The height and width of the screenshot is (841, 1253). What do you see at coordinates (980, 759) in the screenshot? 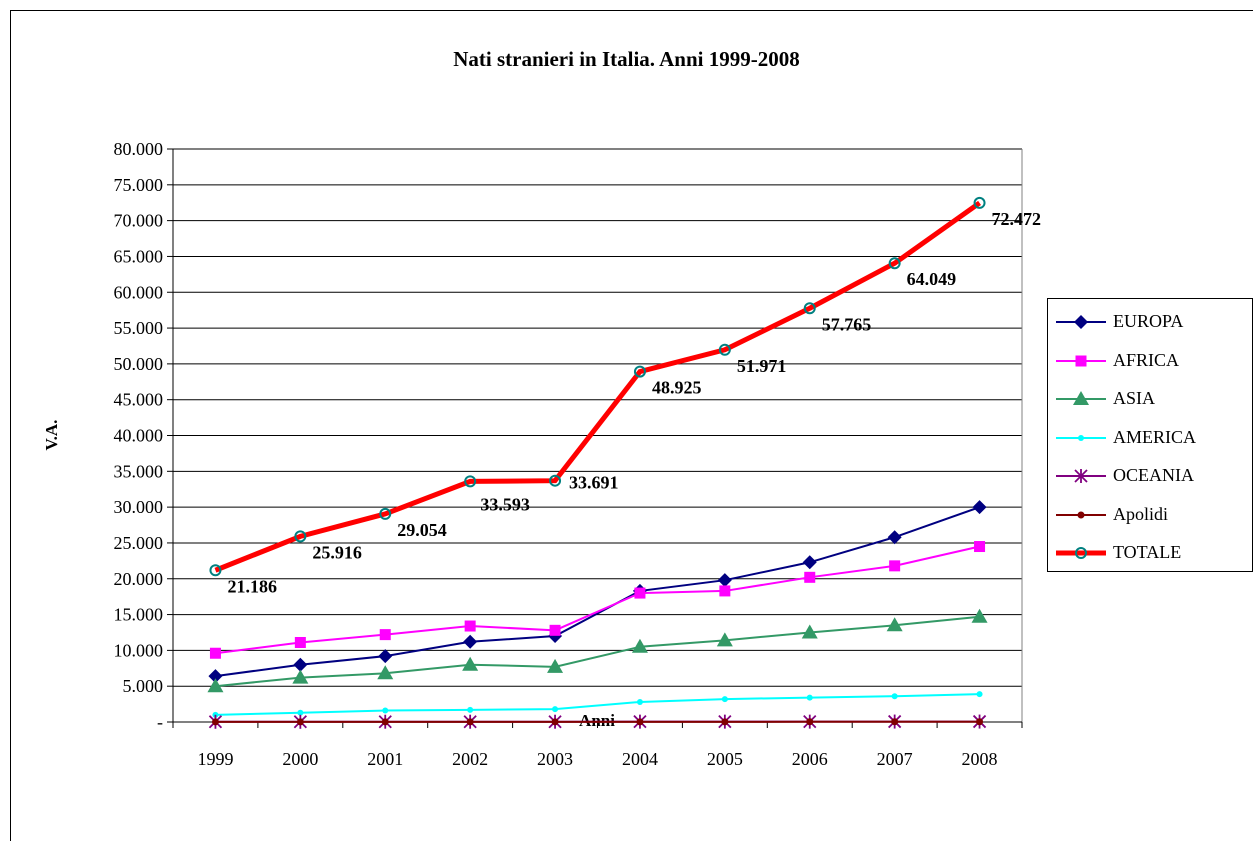
I see `x-tick-label: 2008` at bounding box center [980, 759].